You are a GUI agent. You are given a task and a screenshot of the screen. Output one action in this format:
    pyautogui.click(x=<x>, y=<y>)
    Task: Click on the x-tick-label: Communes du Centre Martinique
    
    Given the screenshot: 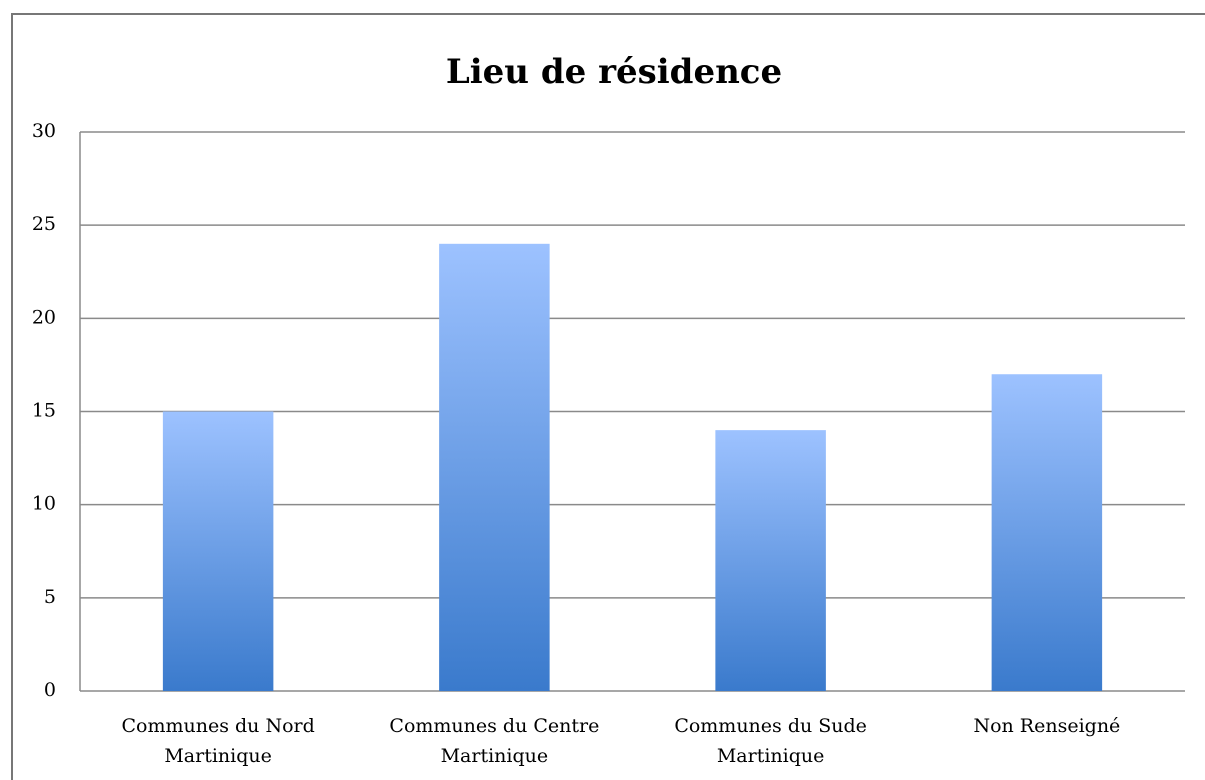 What is the action you would take?
    pyautogui.click(x=494, y=741)
    